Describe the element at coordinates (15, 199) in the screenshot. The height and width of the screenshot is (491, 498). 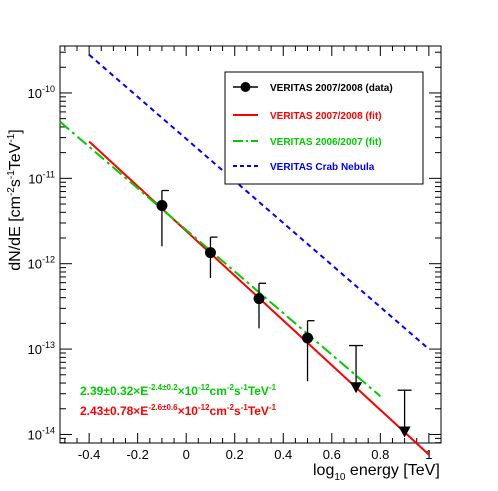
I see `y-axis-label: dN/dE [cm-2s-1TeV-1]` at that location.